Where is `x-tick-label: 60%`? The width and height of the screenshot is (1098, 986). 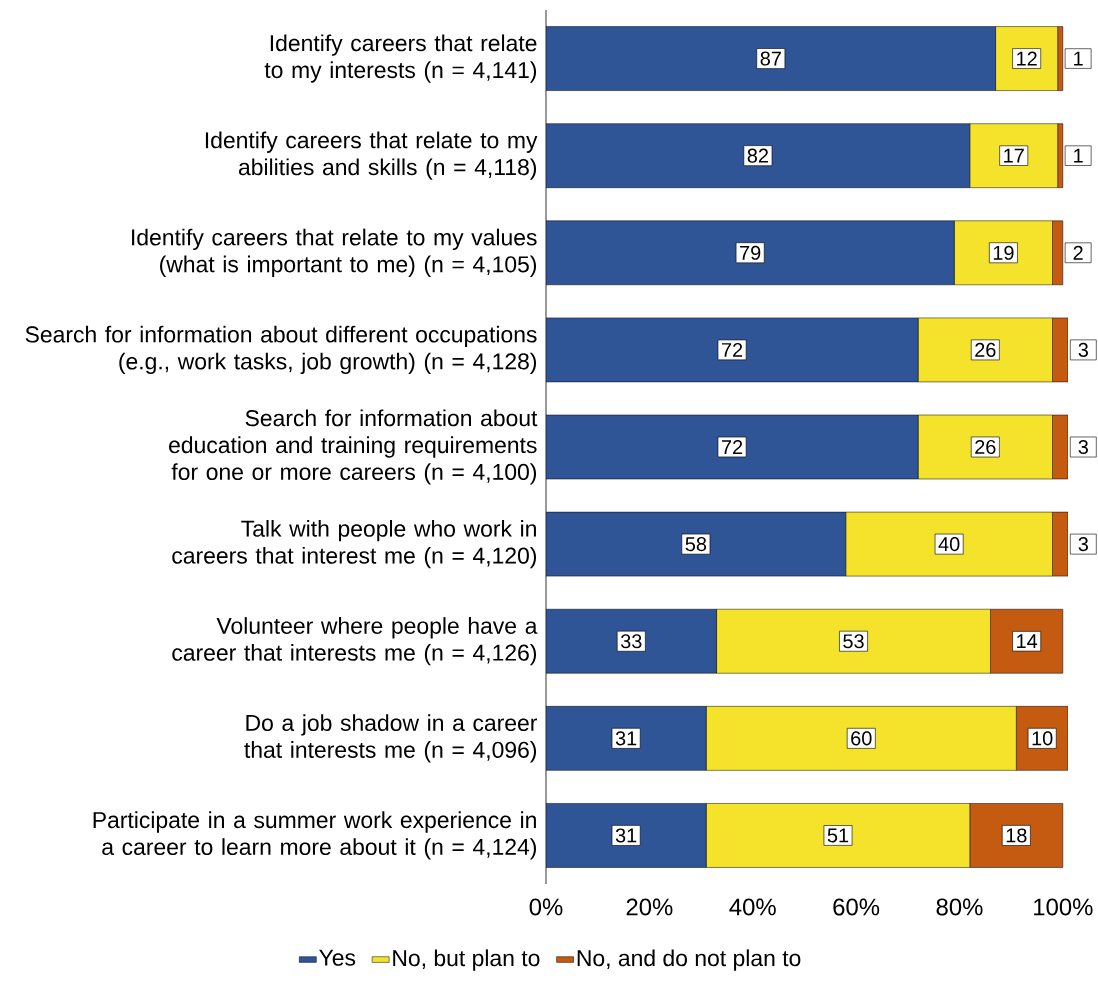 x-tick-label: 60% is located at coordinates (856, 907).